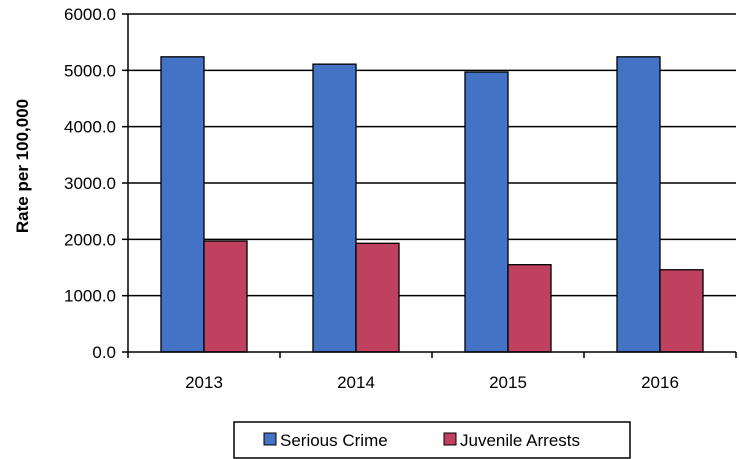  I want to click on y-tick-label: 0.0, so click(104, 352).